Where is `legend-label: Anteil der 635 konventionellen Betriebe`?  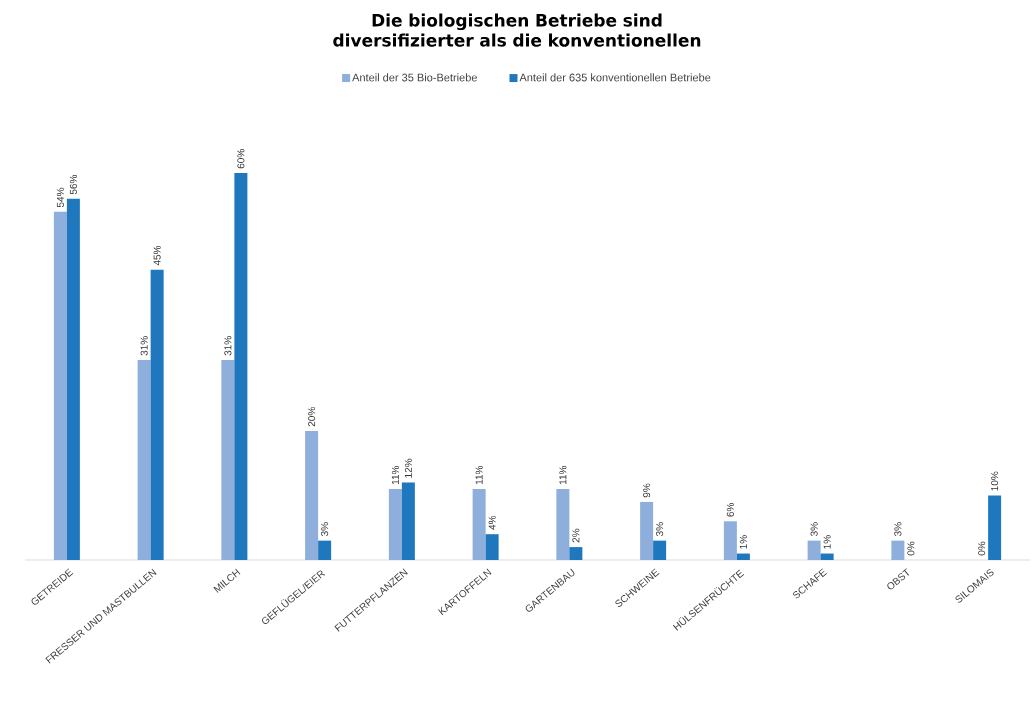 legend-label: Anteil der 635 konventionellen Betriebe is located at coordinates (615, 77).